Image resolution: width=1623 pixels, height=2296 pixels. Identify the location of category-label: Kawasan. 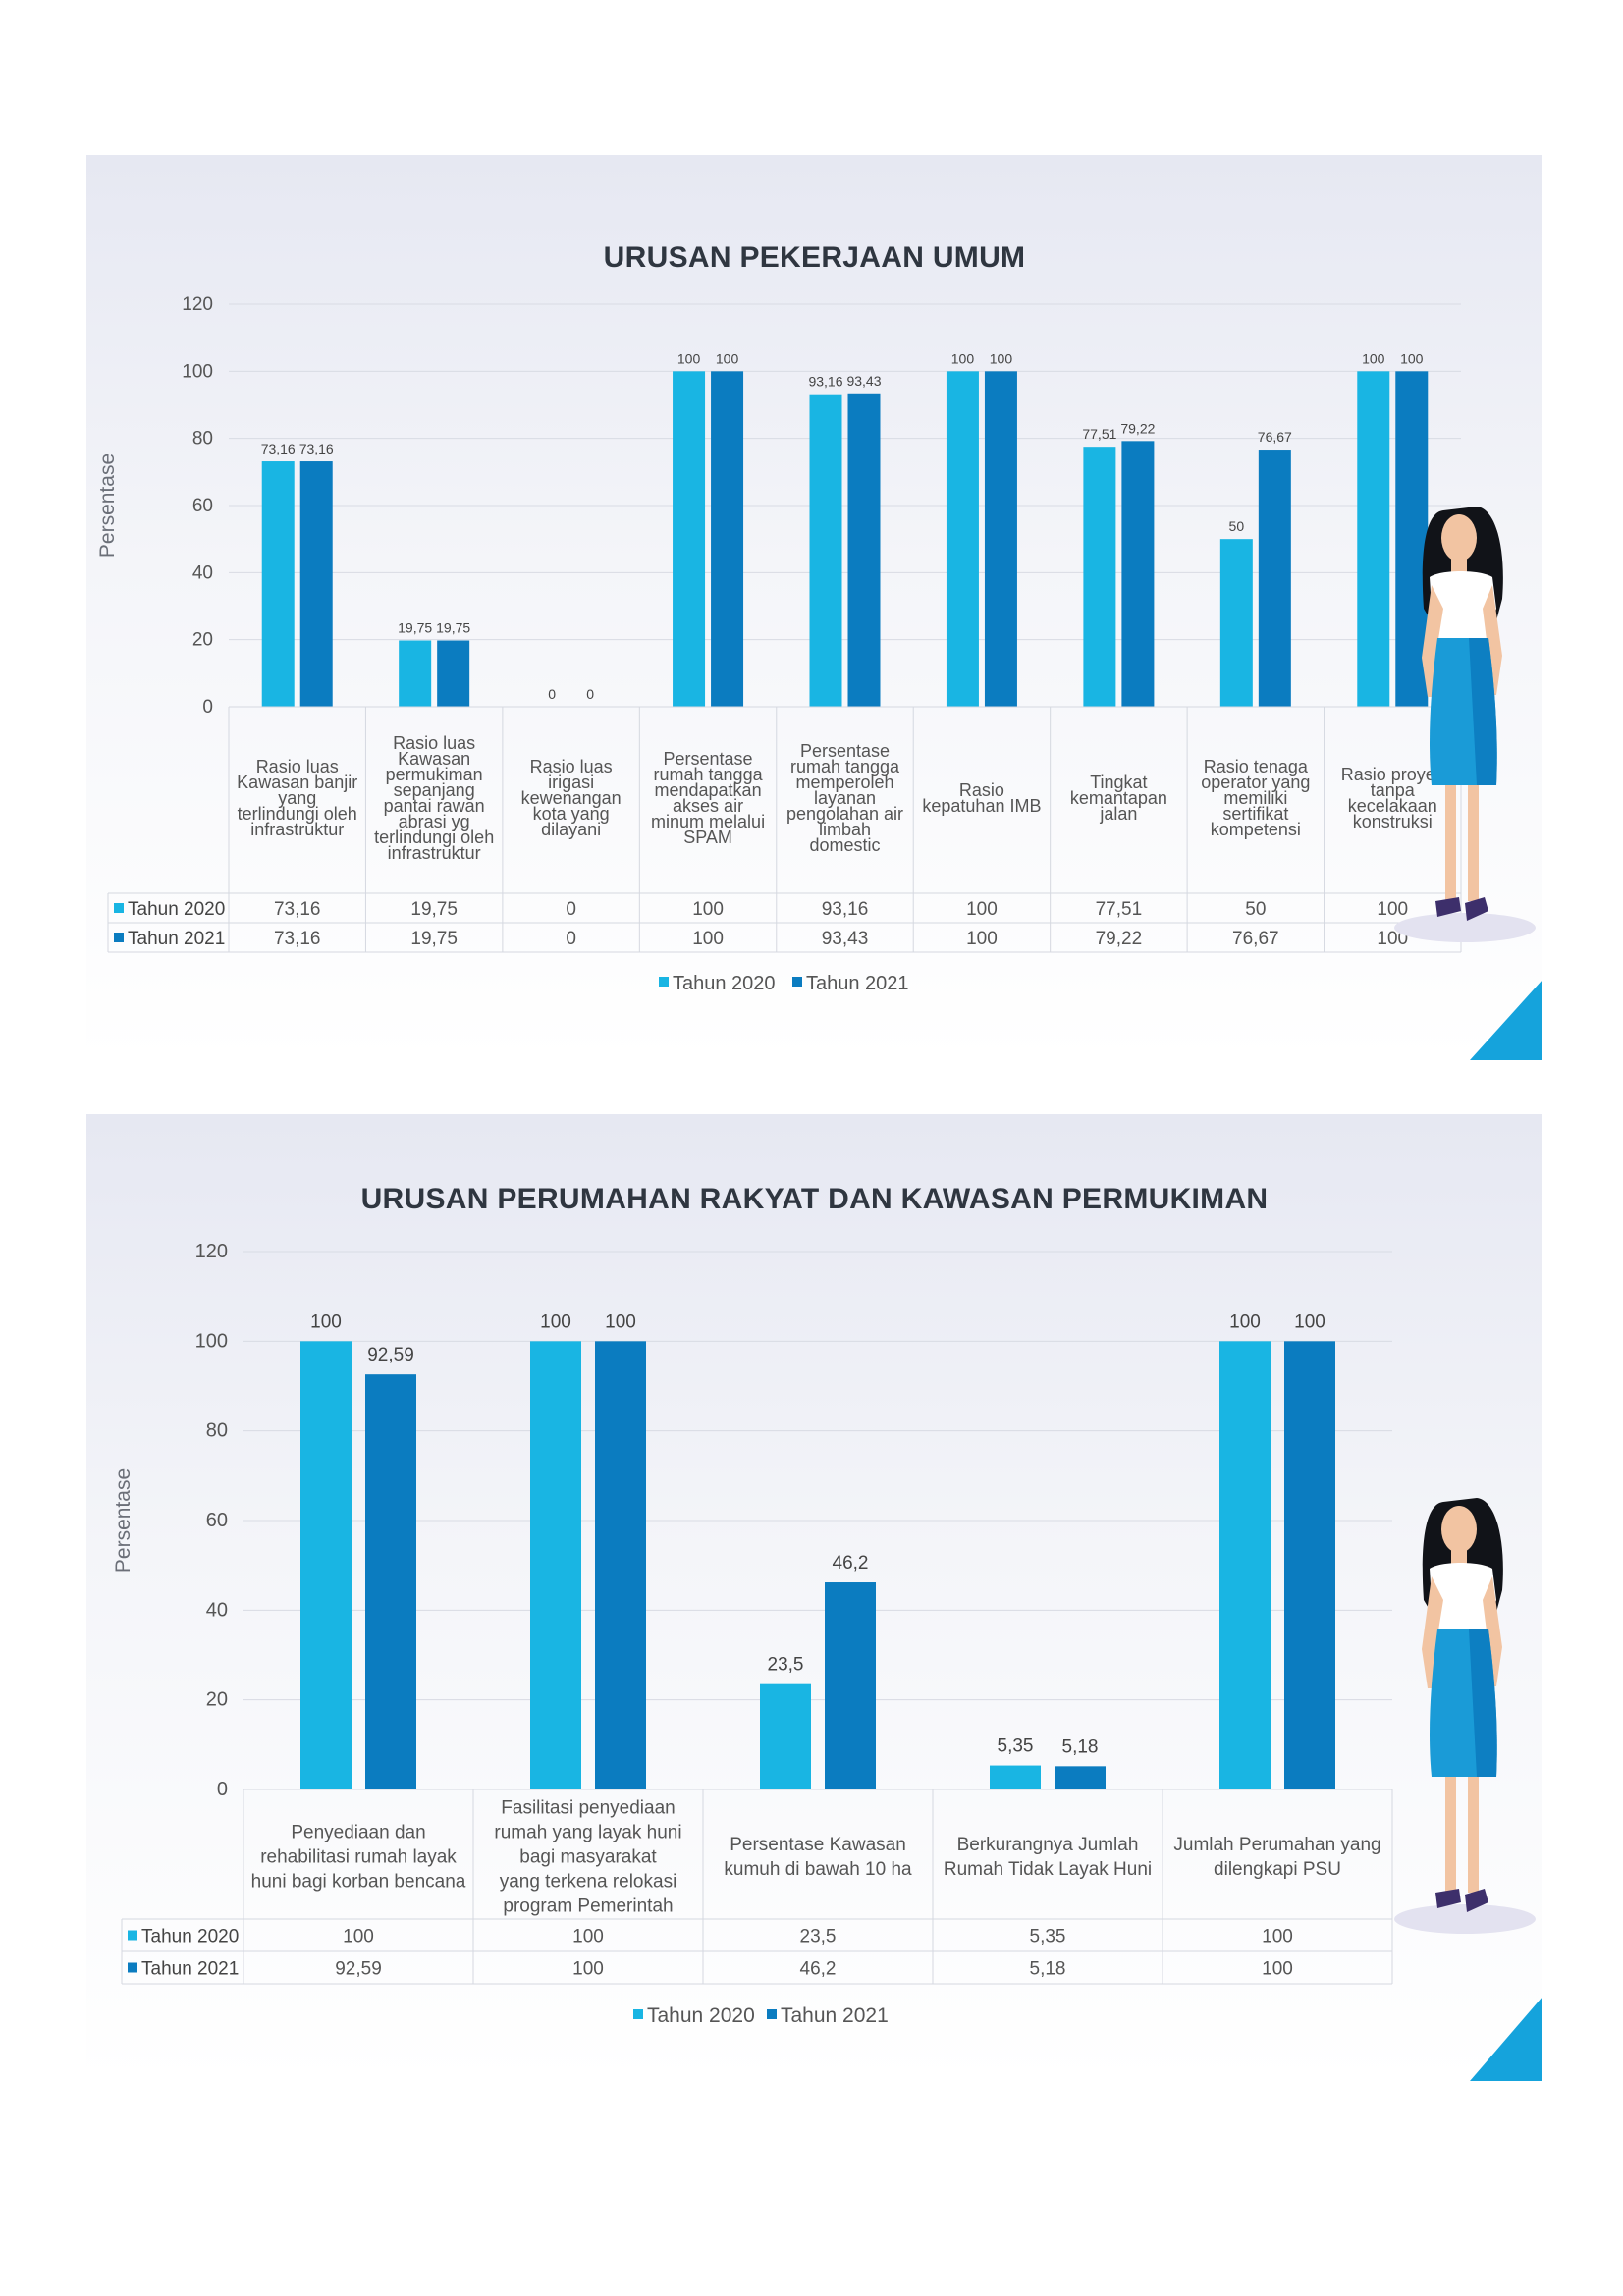
(434, 759).